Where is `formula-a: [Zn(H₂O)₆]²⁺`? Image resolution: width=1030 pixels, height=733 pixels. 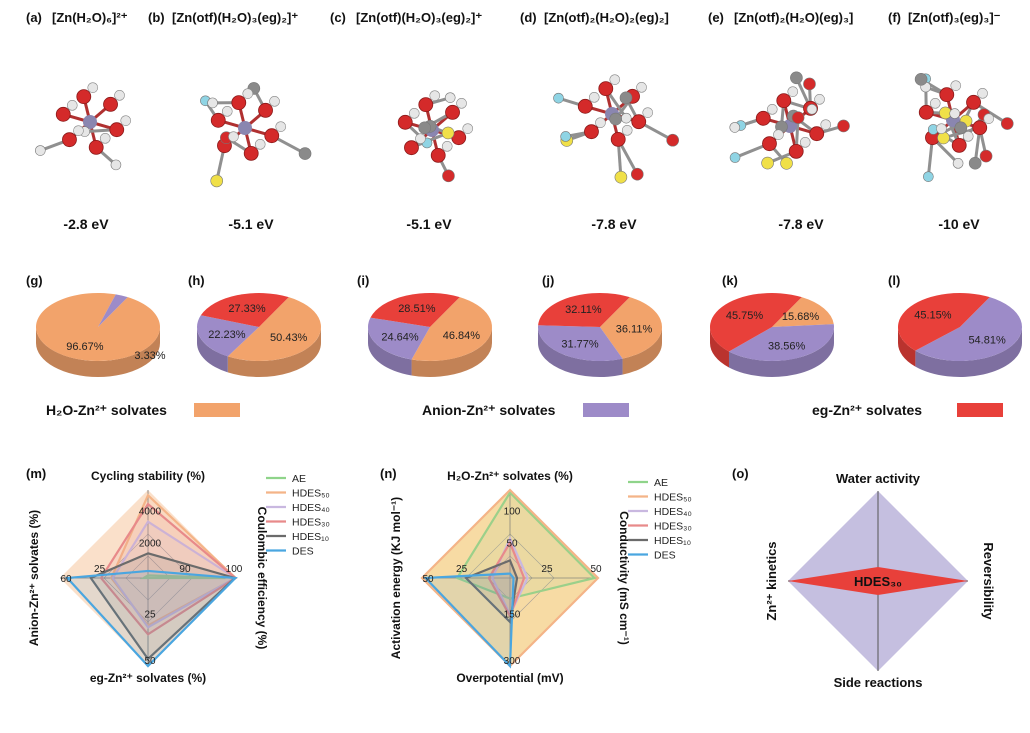 formula-a: [Zn(H₂O)₆]²⁺ is located at coordinates (90, 17).